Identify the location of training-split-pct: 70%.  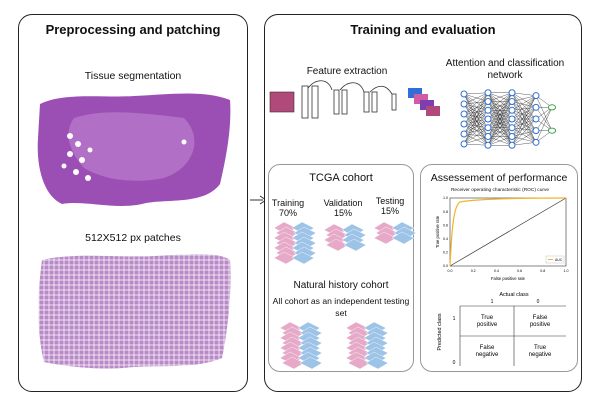
(287, 213).